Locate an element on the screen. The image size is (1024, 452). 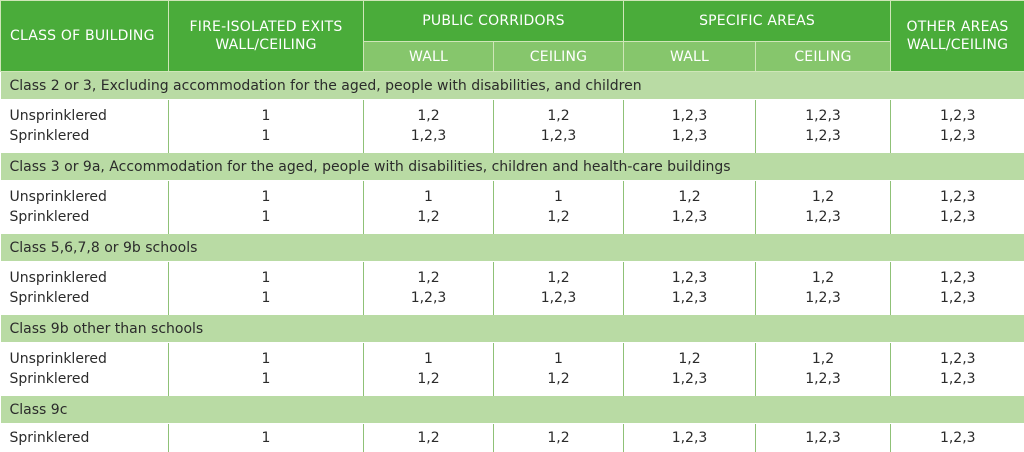
header-specific-areas: SPECIFIC AREAS is located at coordinates (757, 21).